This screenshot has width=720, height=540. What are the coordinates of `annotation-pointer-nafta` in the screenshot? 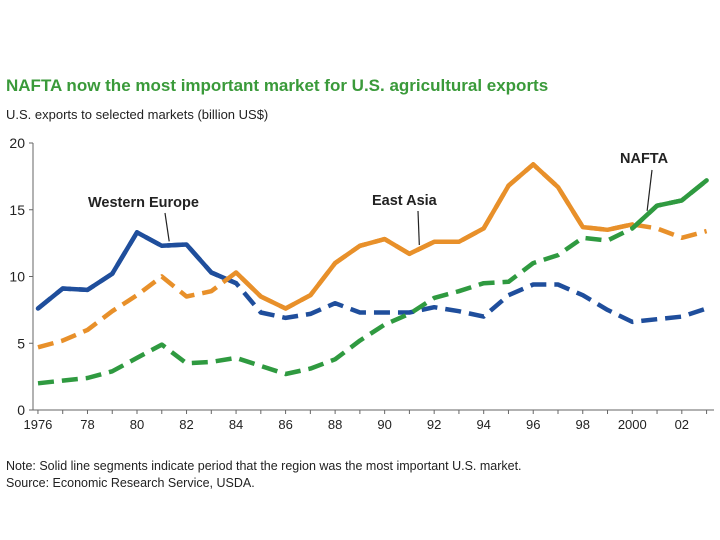 It's located at (649, 190).